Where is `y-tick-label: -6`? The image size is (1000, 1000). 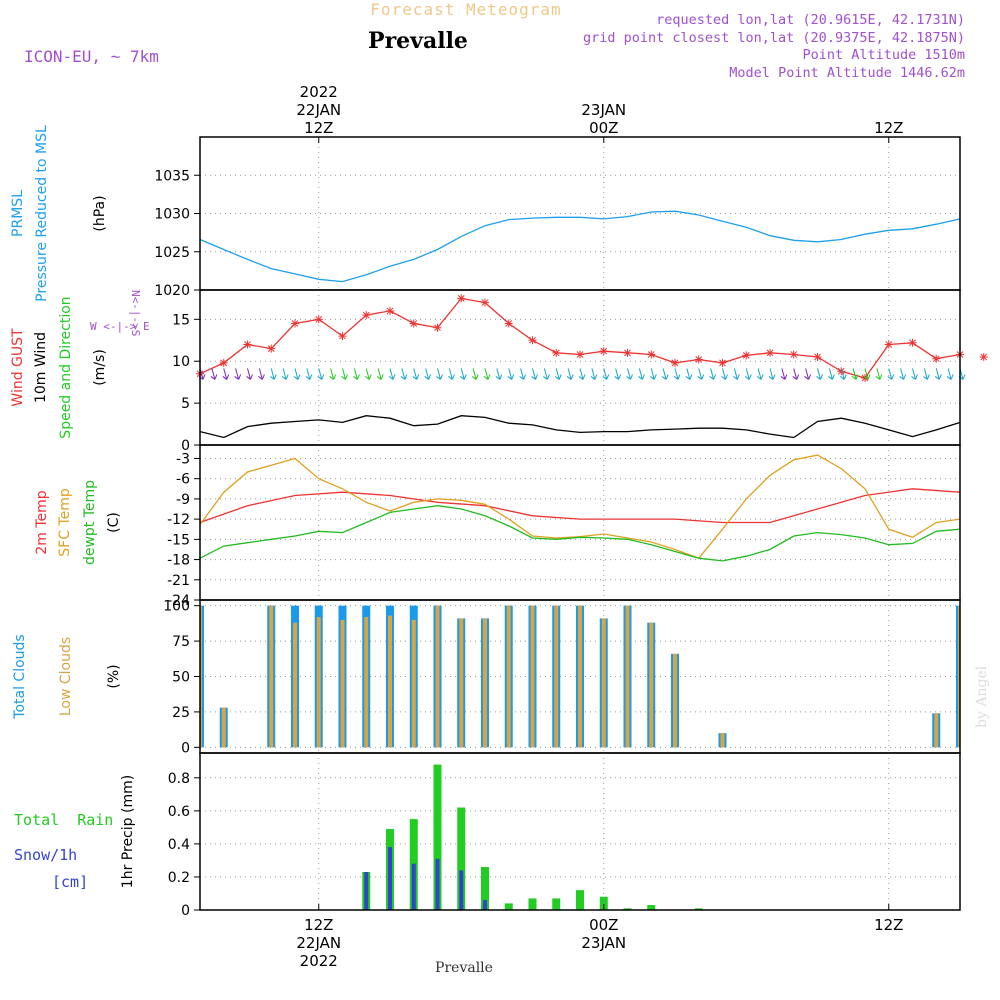
y-tick-label: -6 is located at coordinates (183, 480).